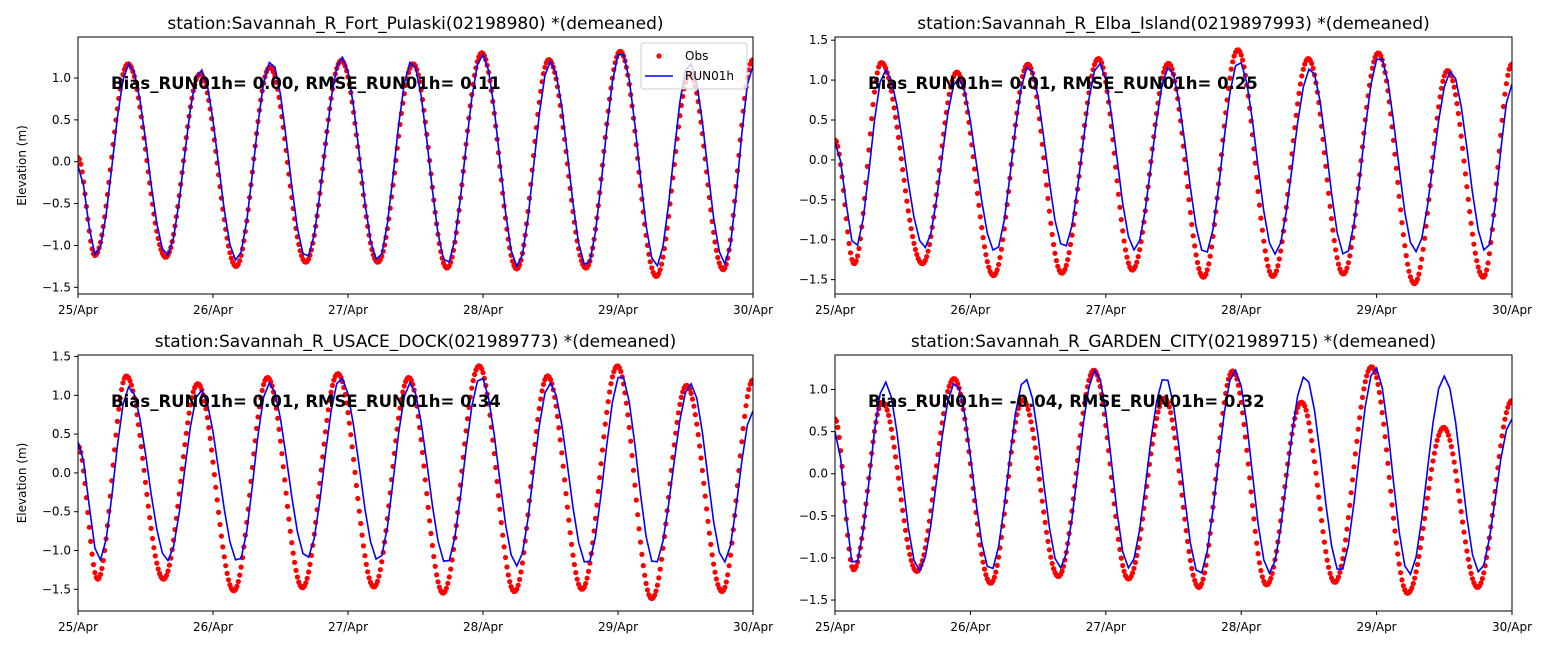 The width and height of the screenshot is (1550, 650). What do you see at coordinates (835, 627) in the screenshot?
I see `x-tick-label: 25/Apr` at bounding box center [835, 627].